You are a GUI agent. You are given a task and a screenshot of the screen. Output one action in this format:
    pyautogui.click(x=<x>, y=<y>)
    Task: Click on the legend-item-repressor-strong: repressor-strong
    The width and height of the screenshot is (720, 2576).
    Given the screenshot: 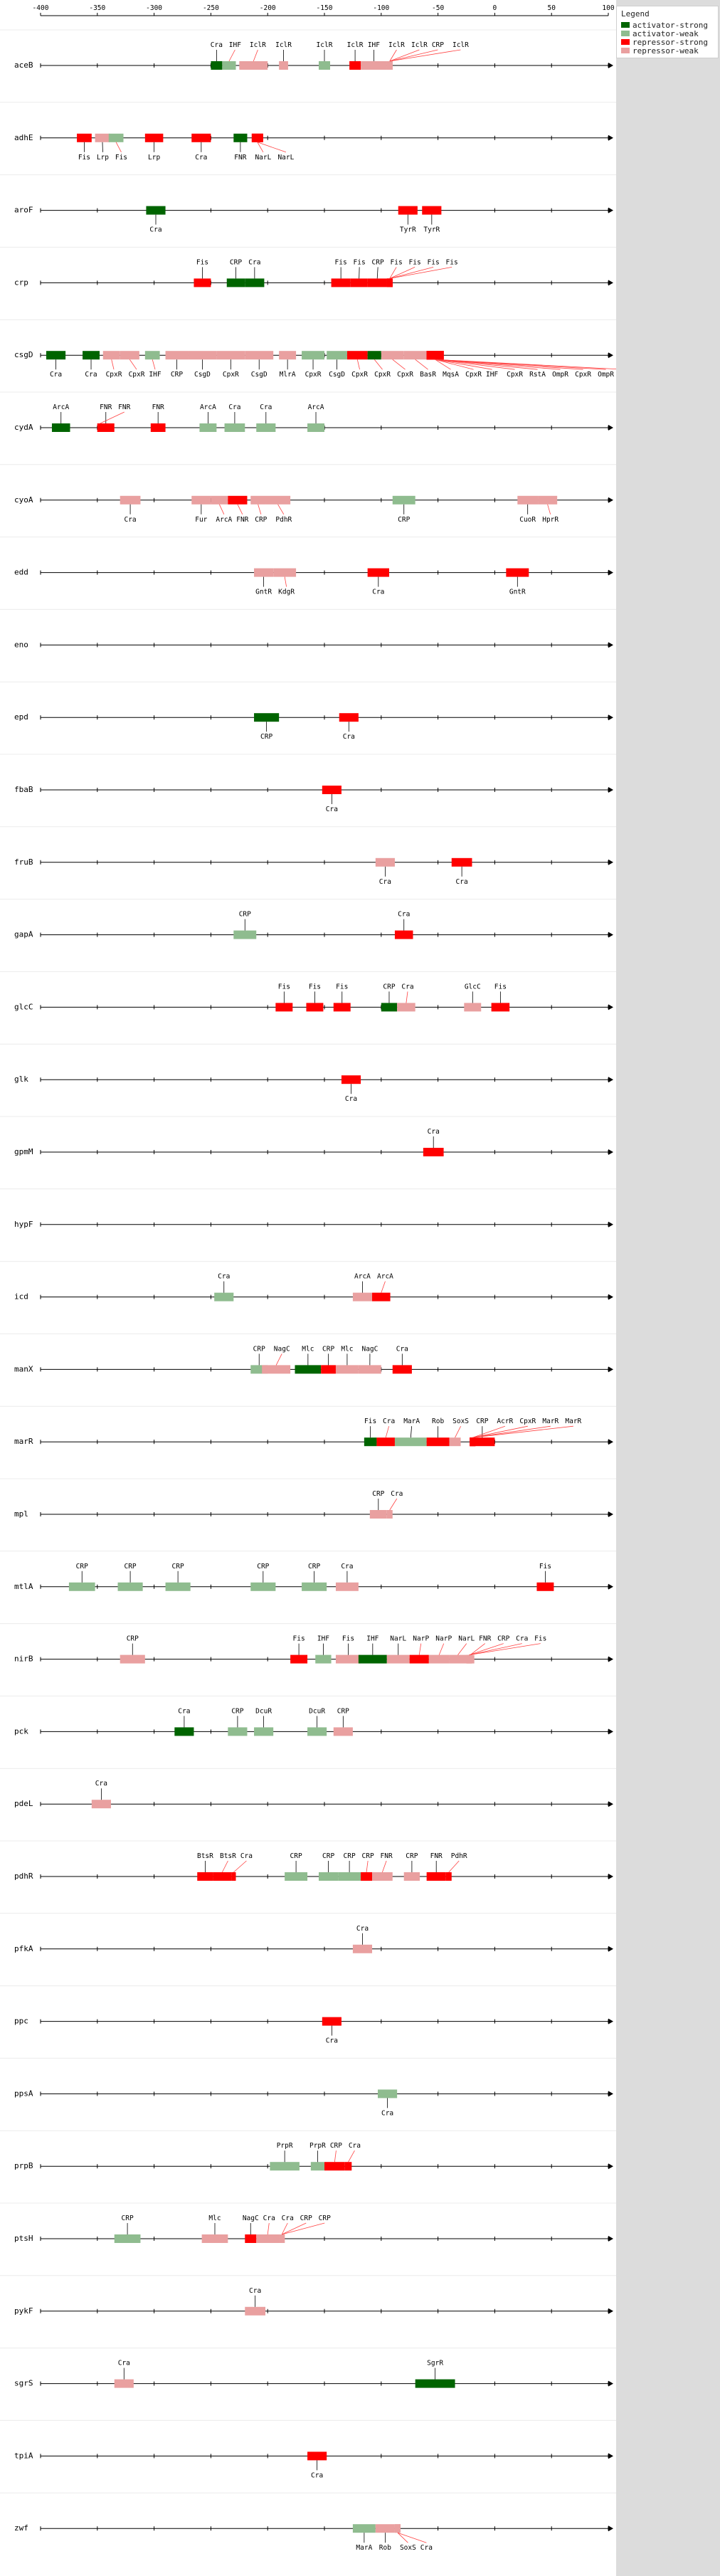 What is the action you would take?
    pyautogui.click(x=667, y=42)
    